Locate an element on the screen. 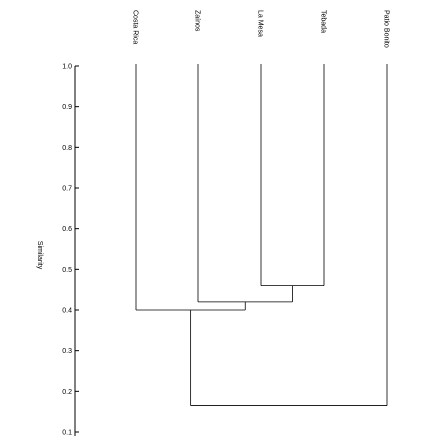 The height and width of the screenshot is (446, 434). y-tick-label: 0.3 is located at coordinates (67, 351).